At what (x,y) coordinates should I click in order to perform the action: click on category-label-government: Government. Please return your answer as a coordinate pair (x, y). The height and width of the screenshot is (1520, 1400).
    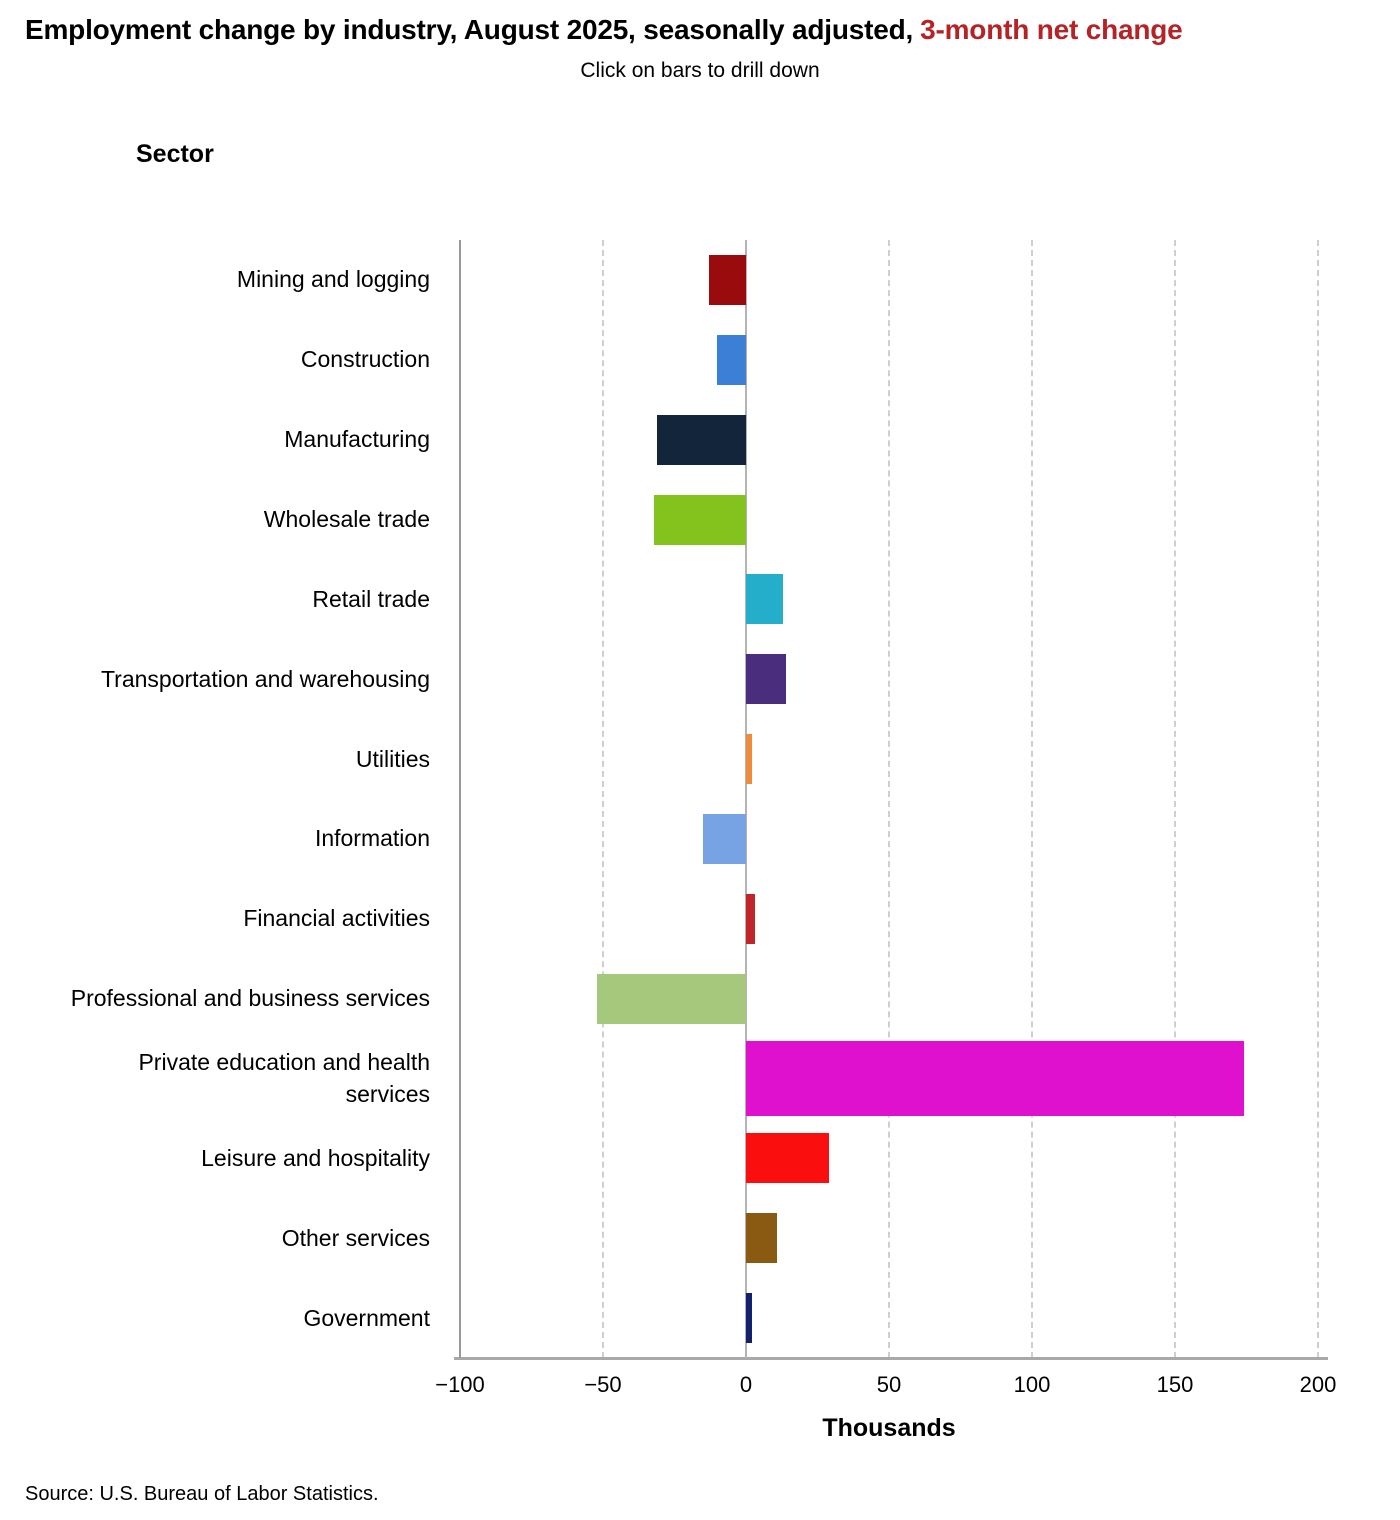
    Looking at the image, I should click on (366, 1317).